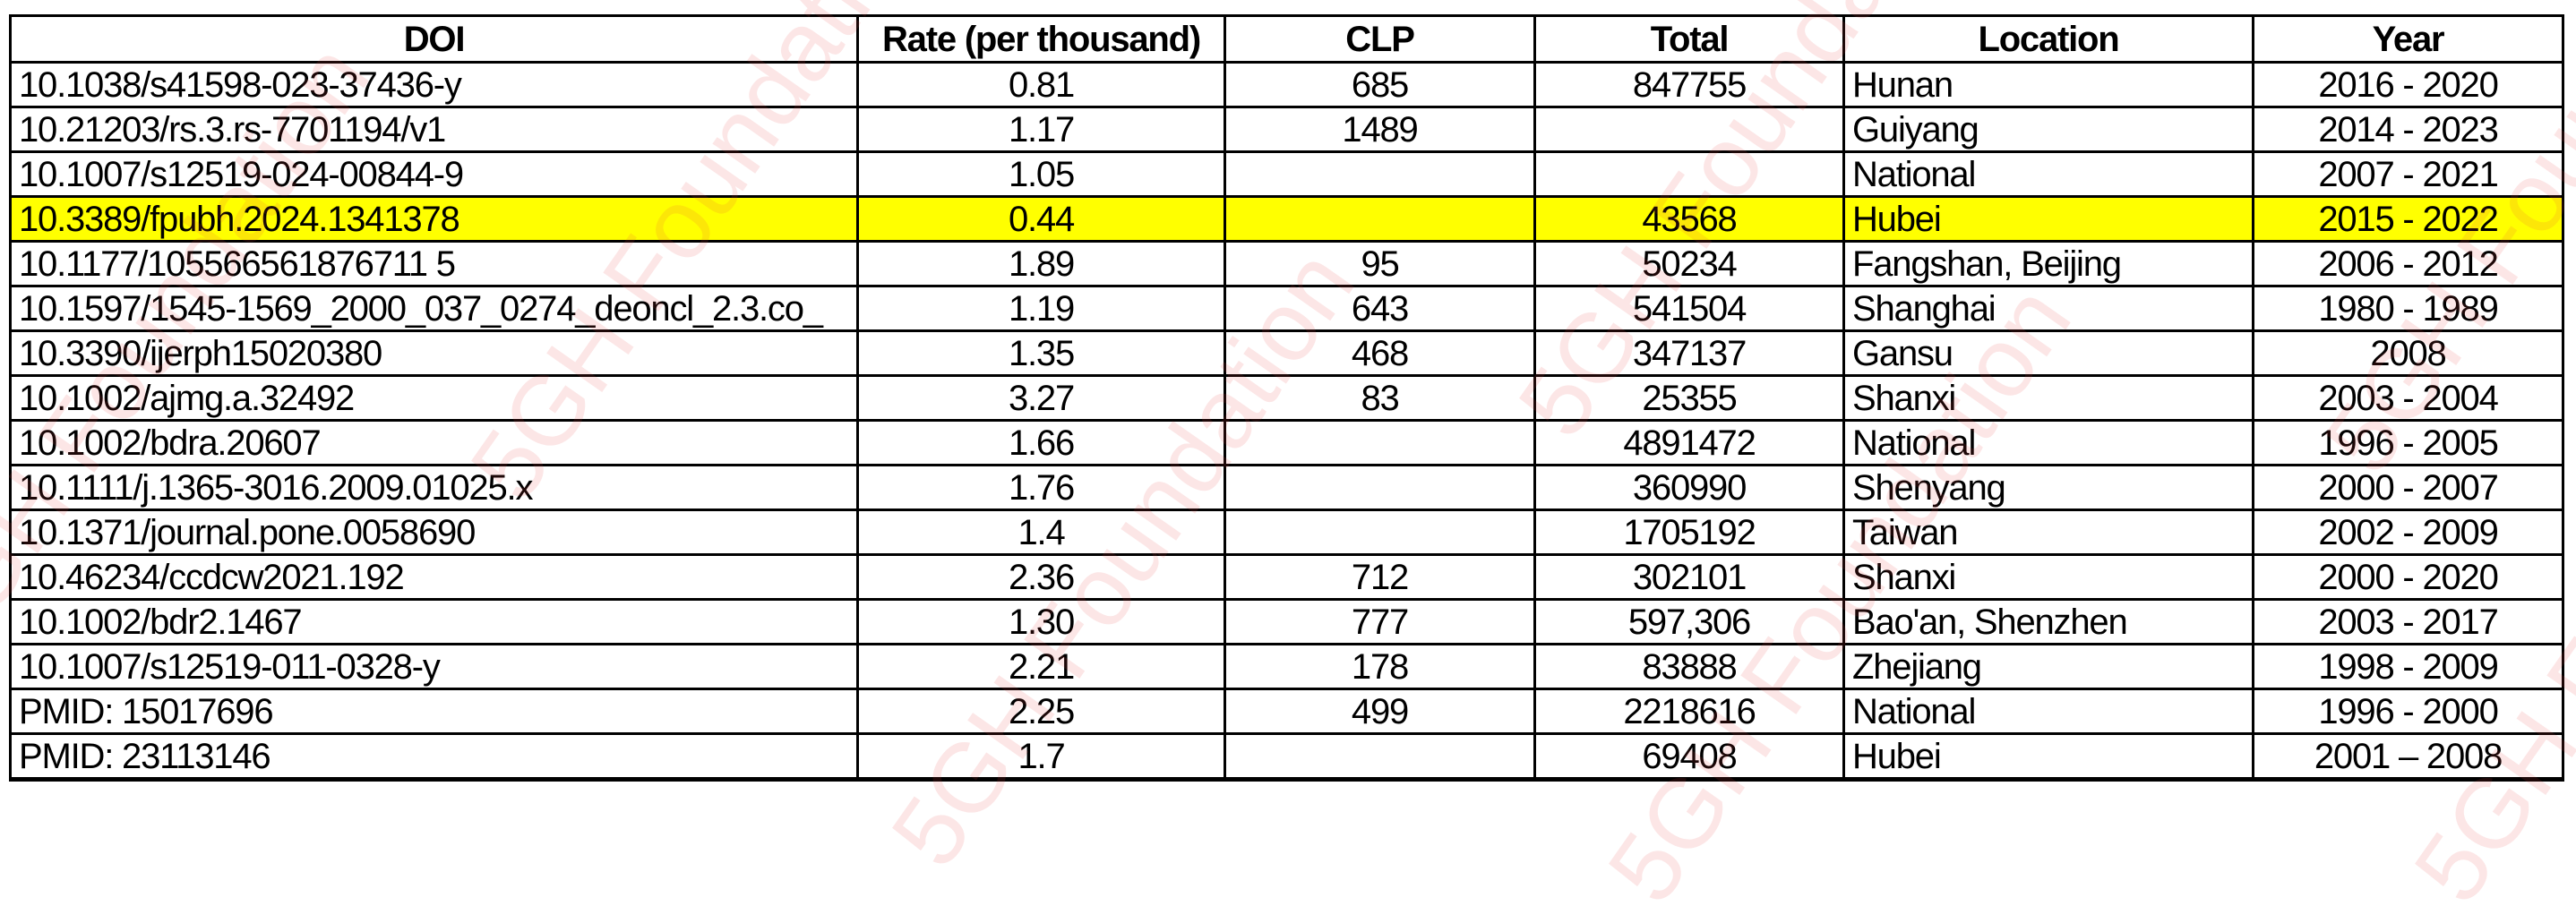  Describe the element at coordinates (1041, 219) in the screenshot. I see `cell-rate: 0.44` at that location.